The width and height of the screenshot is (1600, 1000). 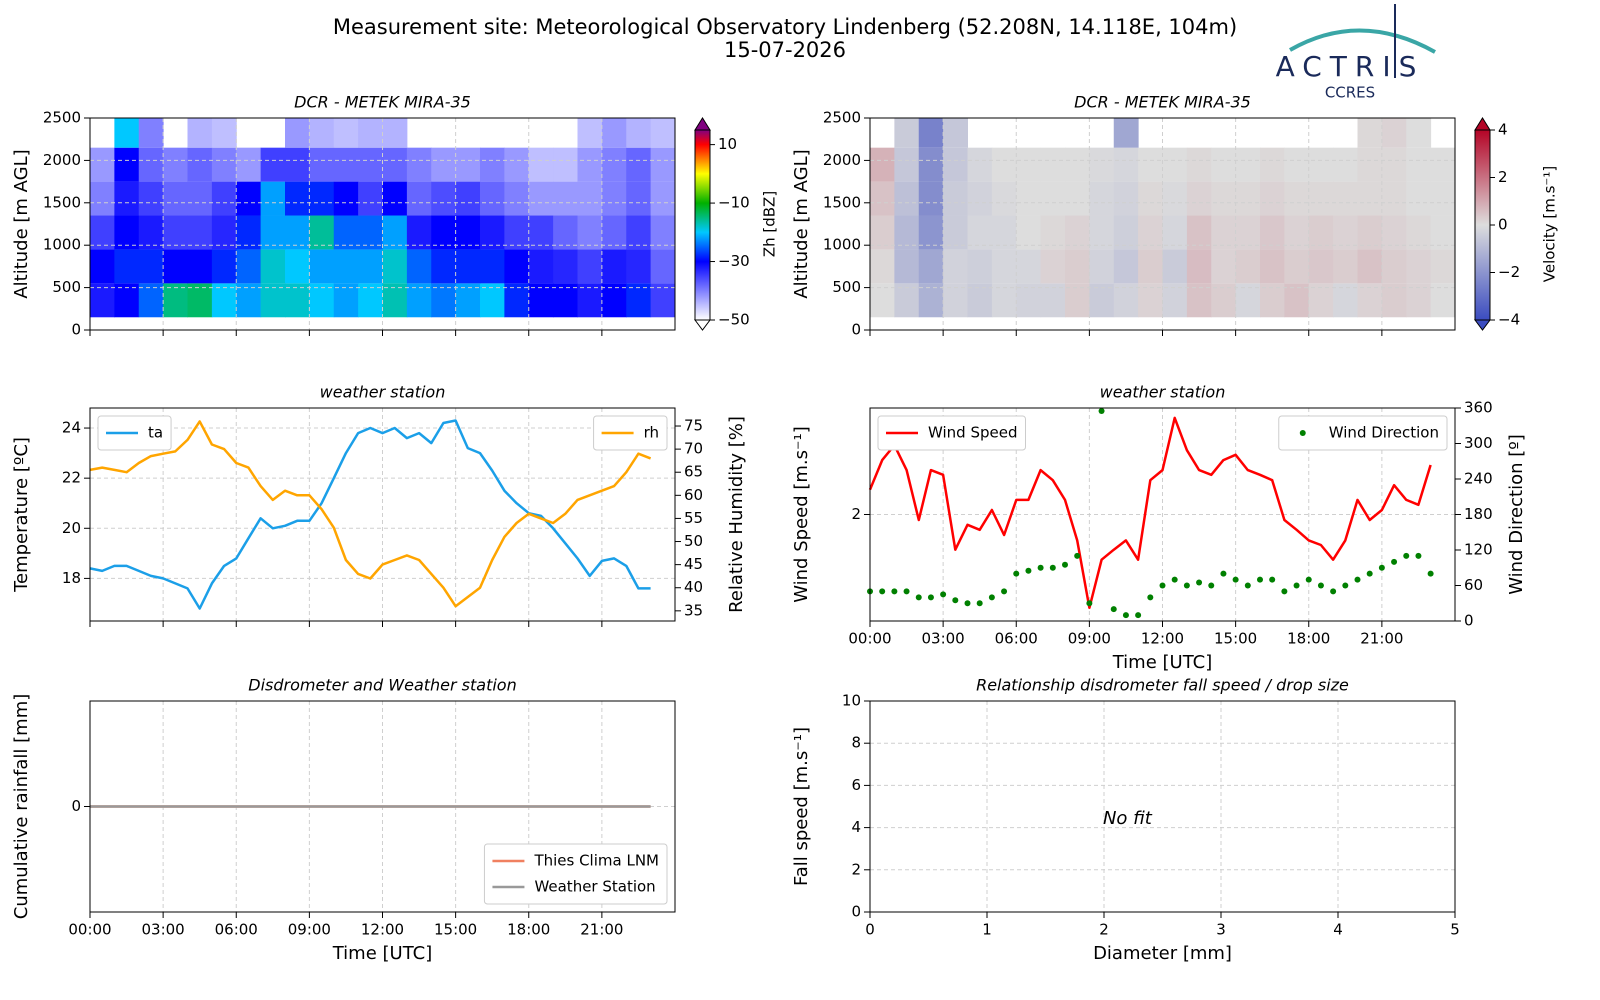 What do you see at coordinates (1455, 930) in the screenshot?
I see `x-tick-label: 5` at bounding box center [1455, 930].